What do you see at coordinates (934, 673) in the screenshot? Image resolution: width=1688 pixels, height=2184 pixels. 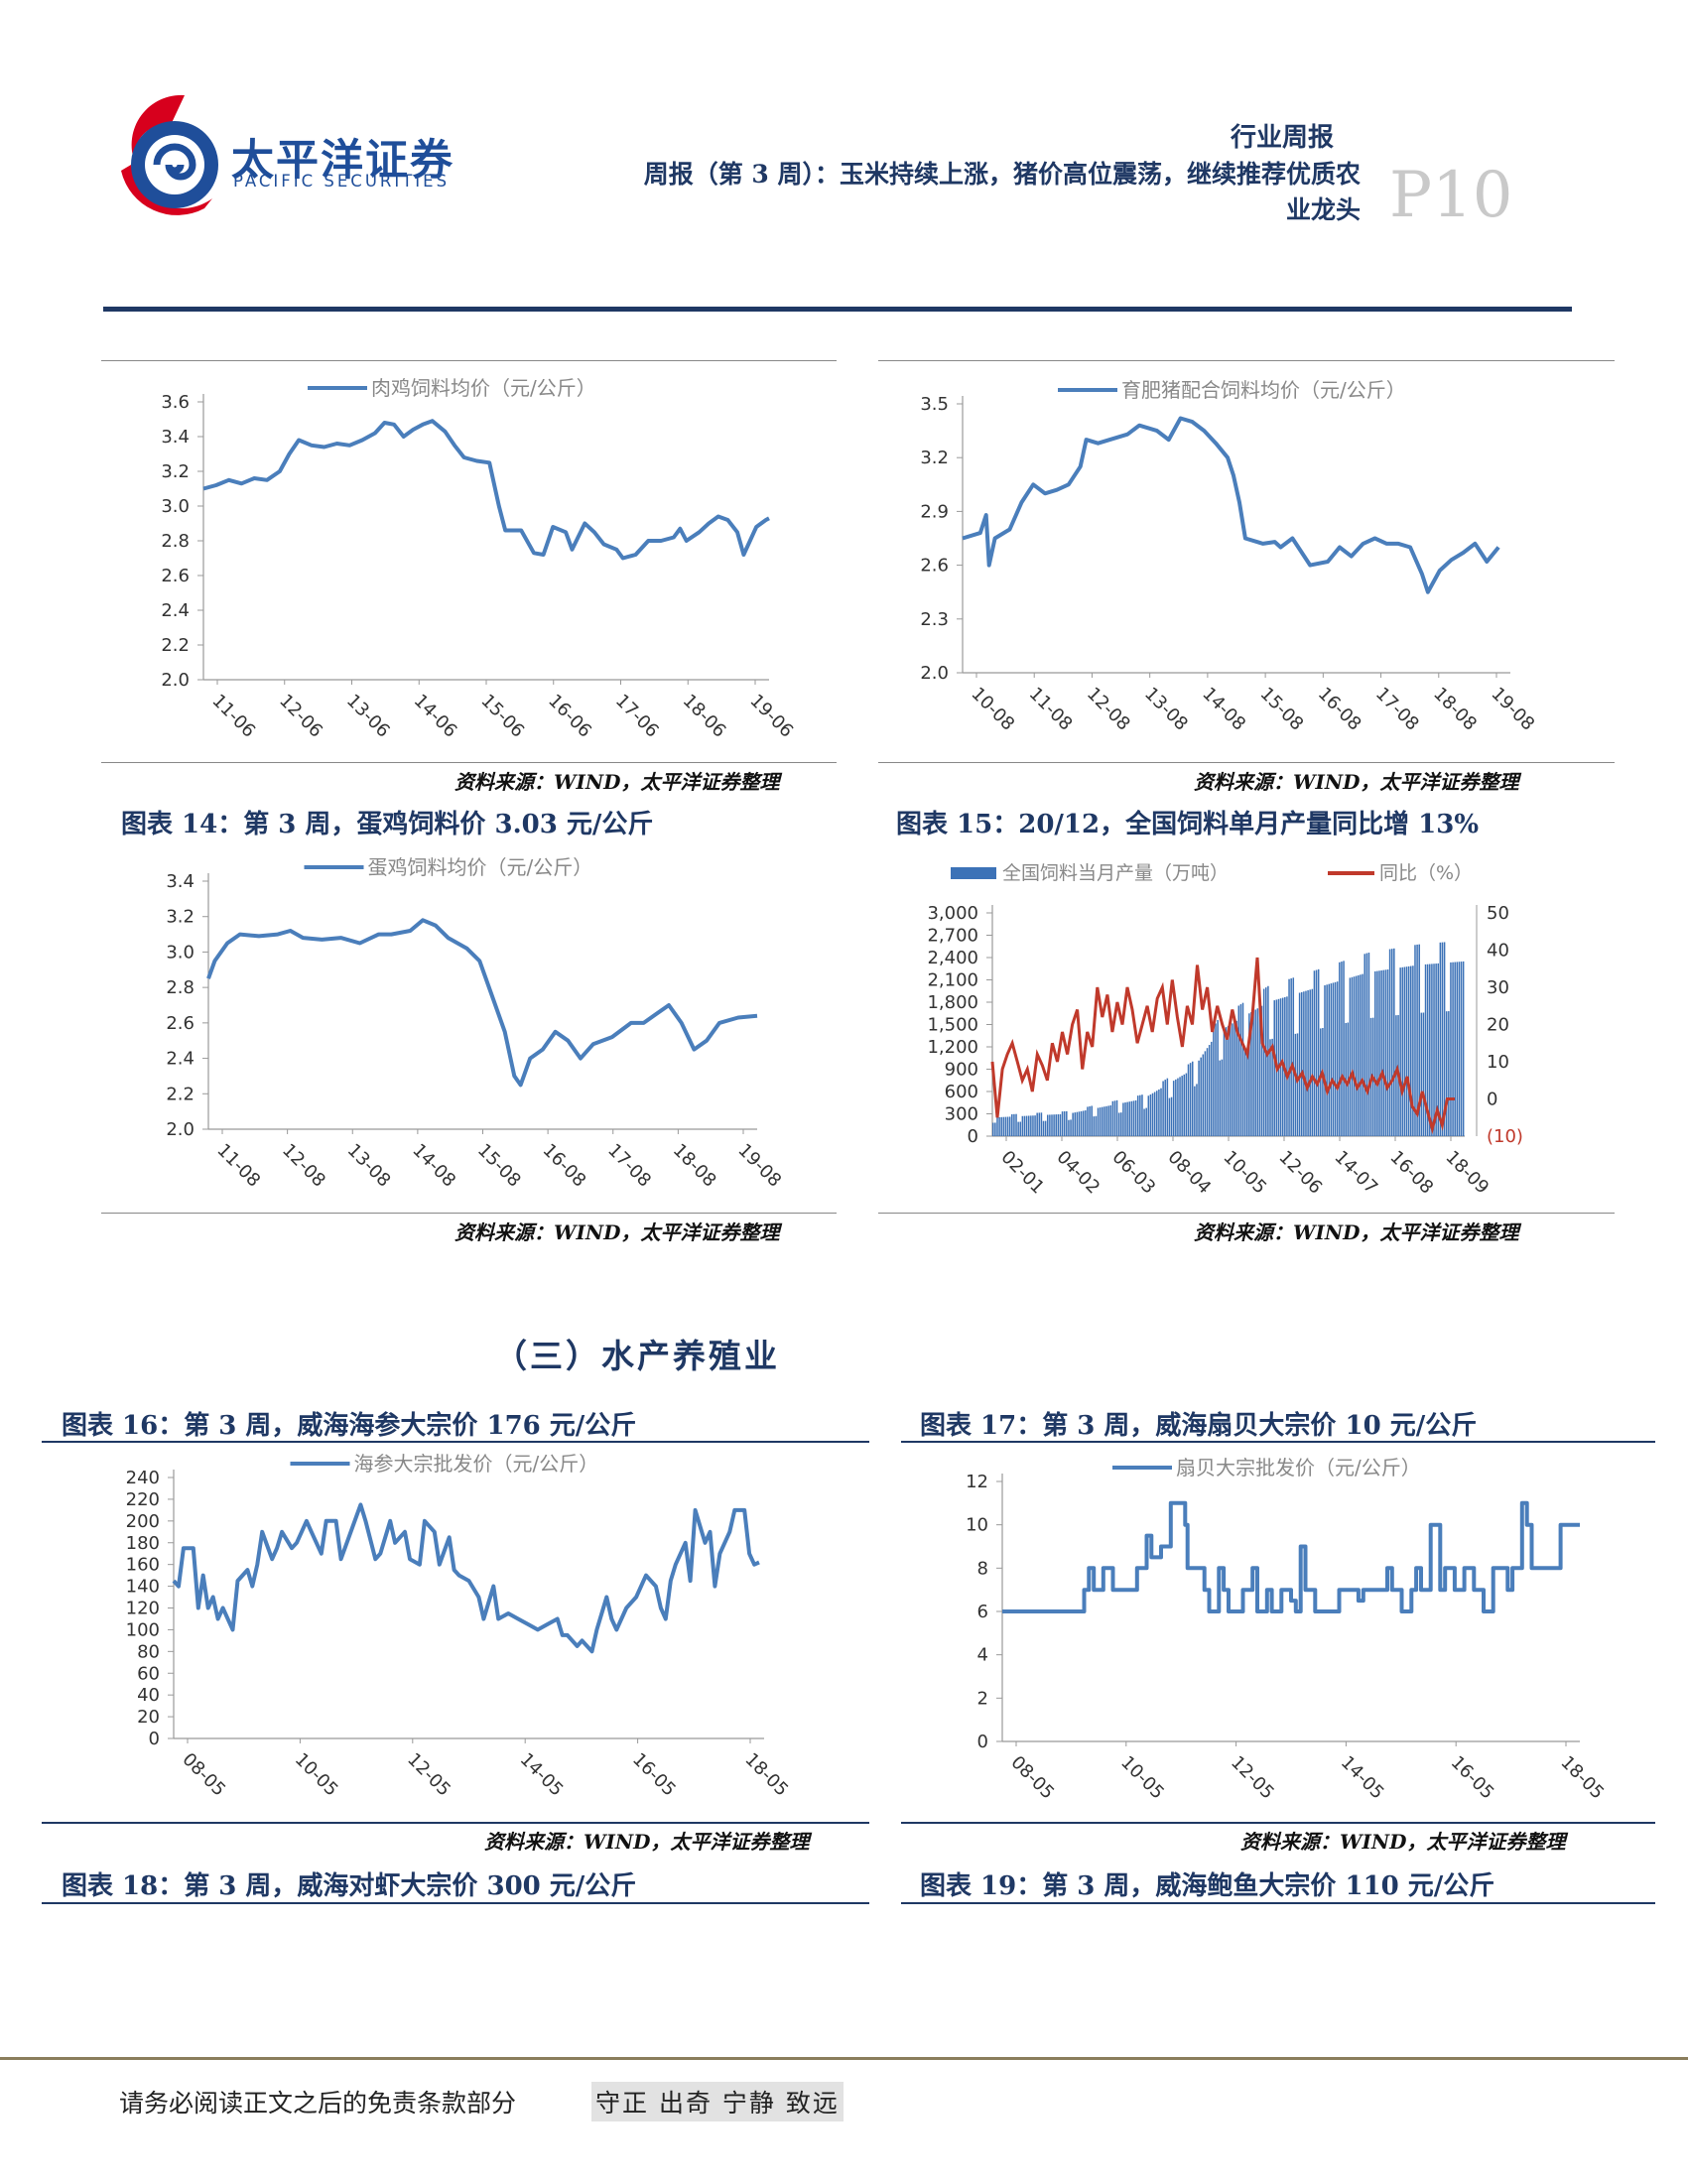 I see `y-tick-label: 2.0` at bounding box center [934, 673].